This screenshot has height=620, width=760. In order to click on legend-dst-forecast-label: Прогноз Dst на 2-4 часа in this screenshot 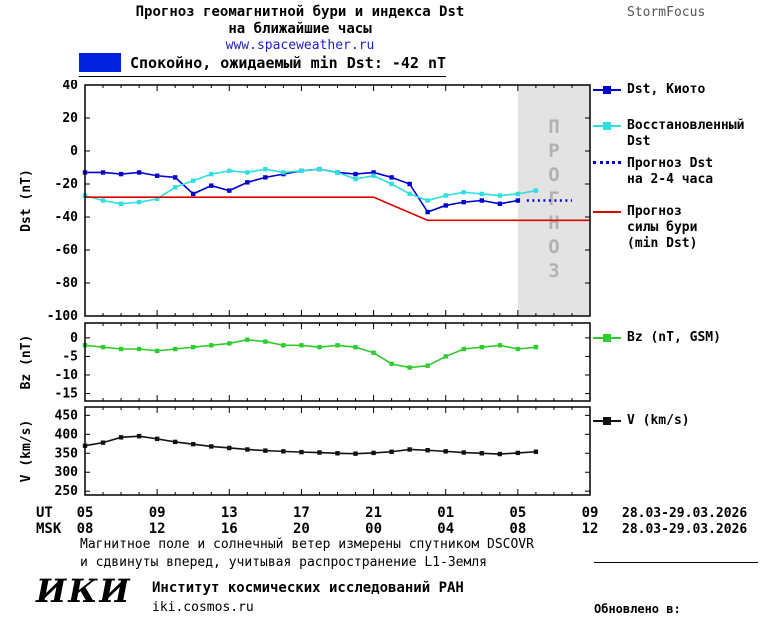, I will do `click(670, 171)`.